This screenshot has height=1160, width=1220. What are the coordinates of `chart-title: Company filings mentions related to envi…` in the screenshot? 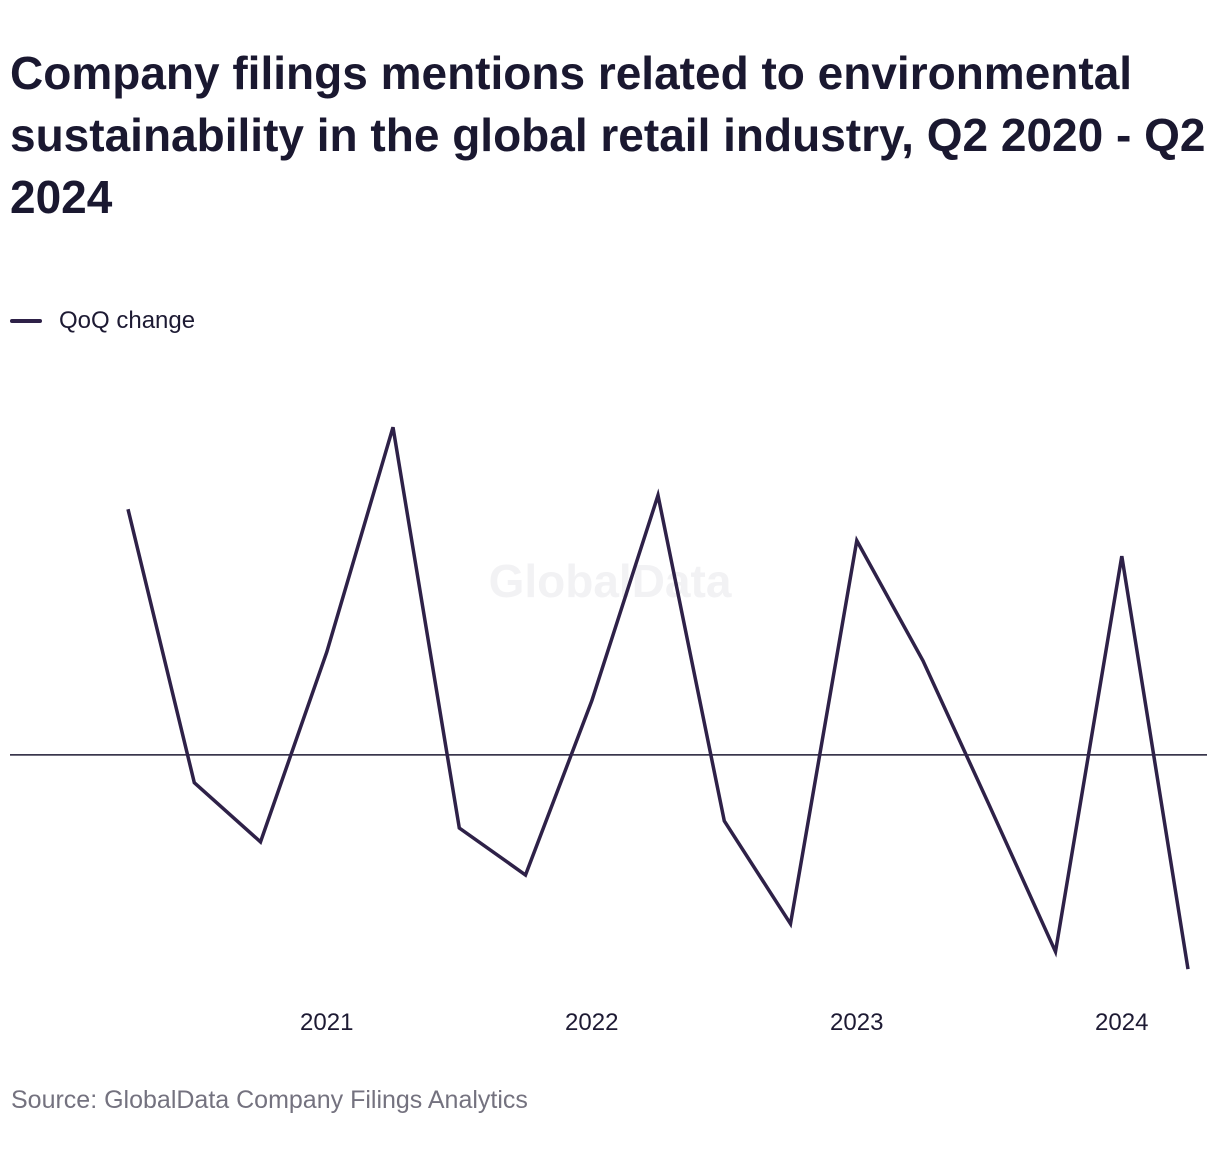 It's located at (608, 135).